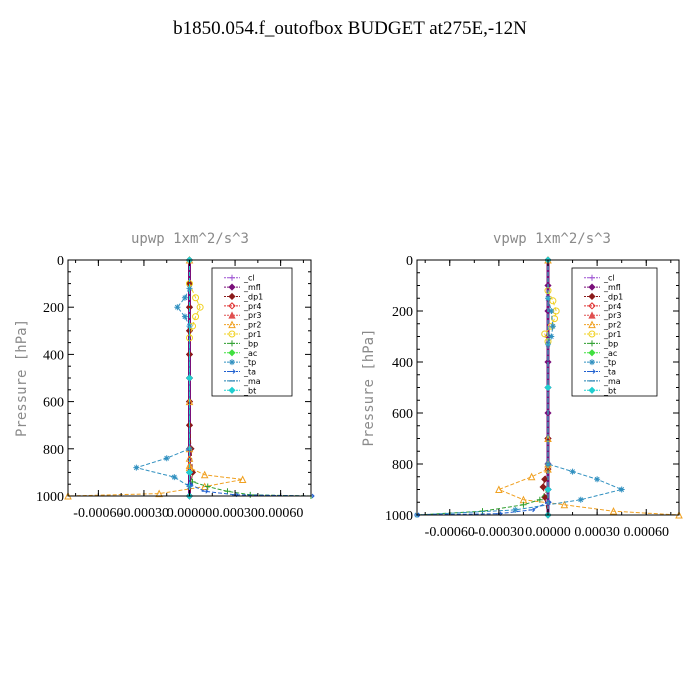  I want to click on legend-label-ac: _ac, so click(250, 353).